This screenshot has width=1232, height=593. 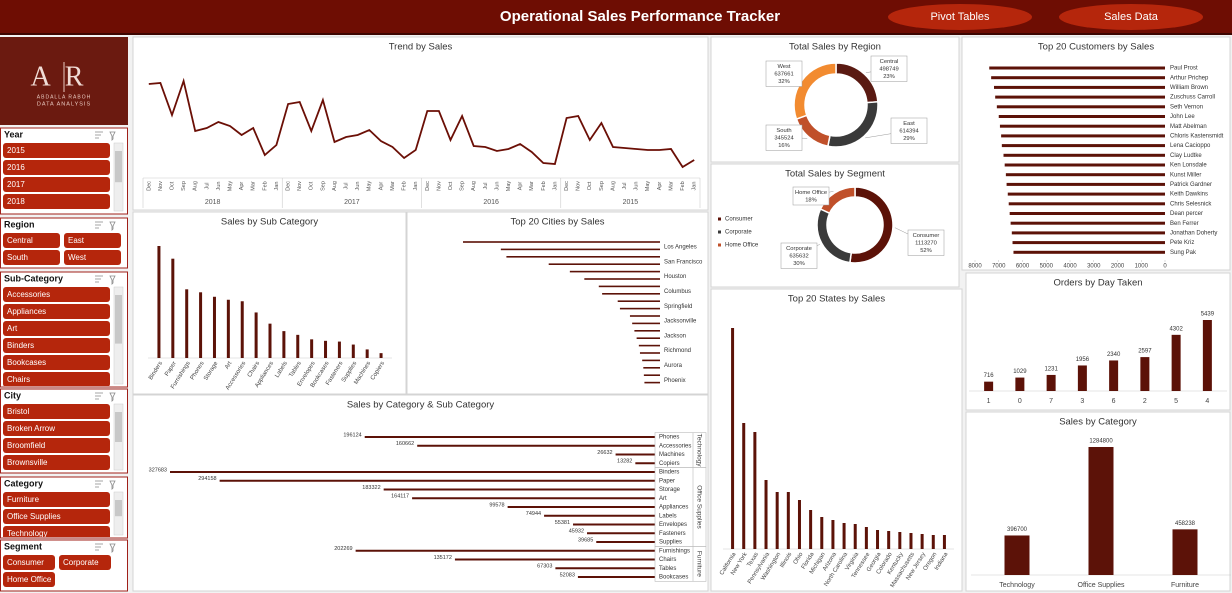 What do you see at coordinates (347, 185) in the screenshot?
I see `x-tick-label: Jul` at bounding box center [347, 185].